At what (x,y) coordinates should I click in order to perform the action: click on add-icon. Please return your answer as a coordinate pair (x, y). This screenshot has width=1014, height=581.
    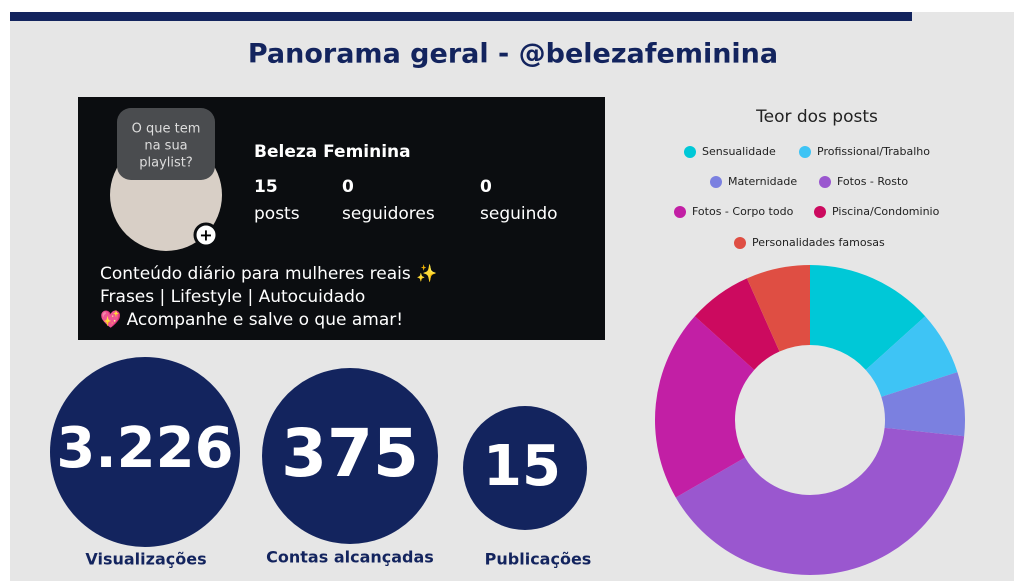
    Looking at the image, I should click on (206, 235).